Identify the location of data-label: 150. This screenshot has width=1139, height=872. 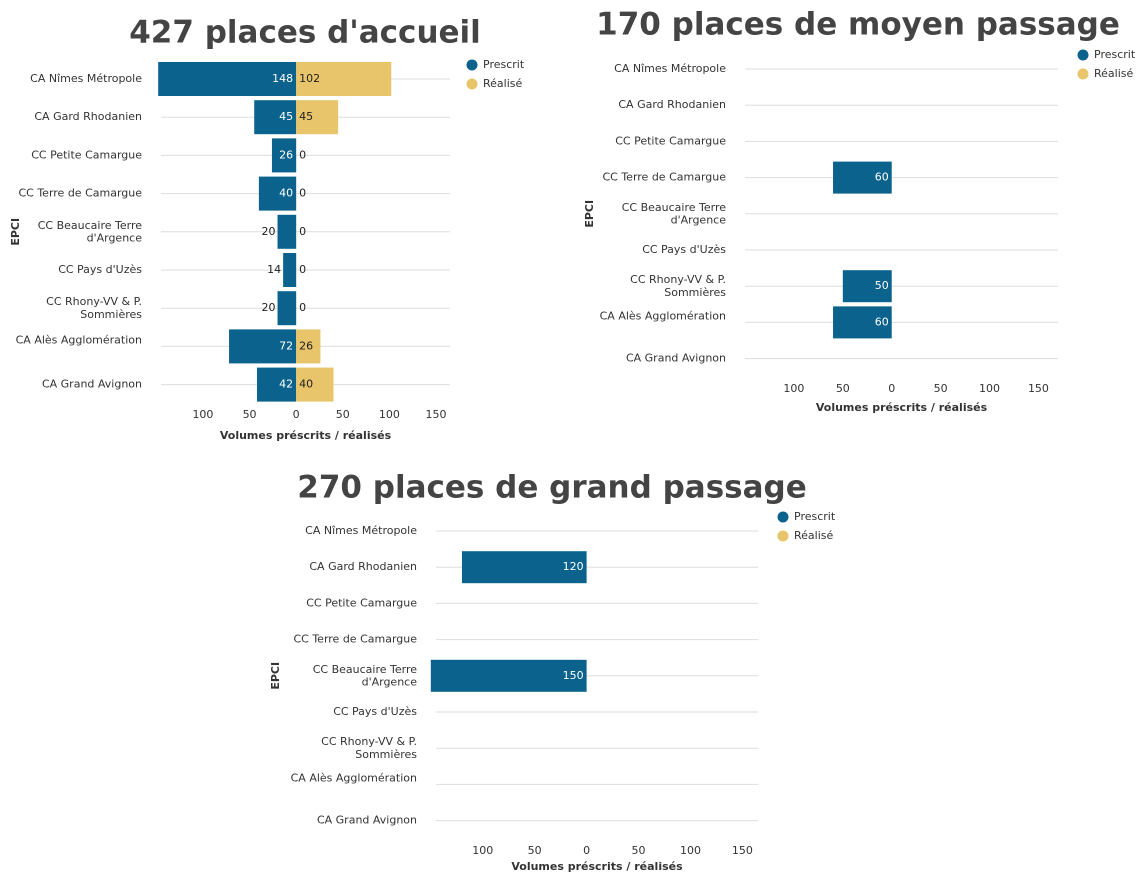
(573, 675).